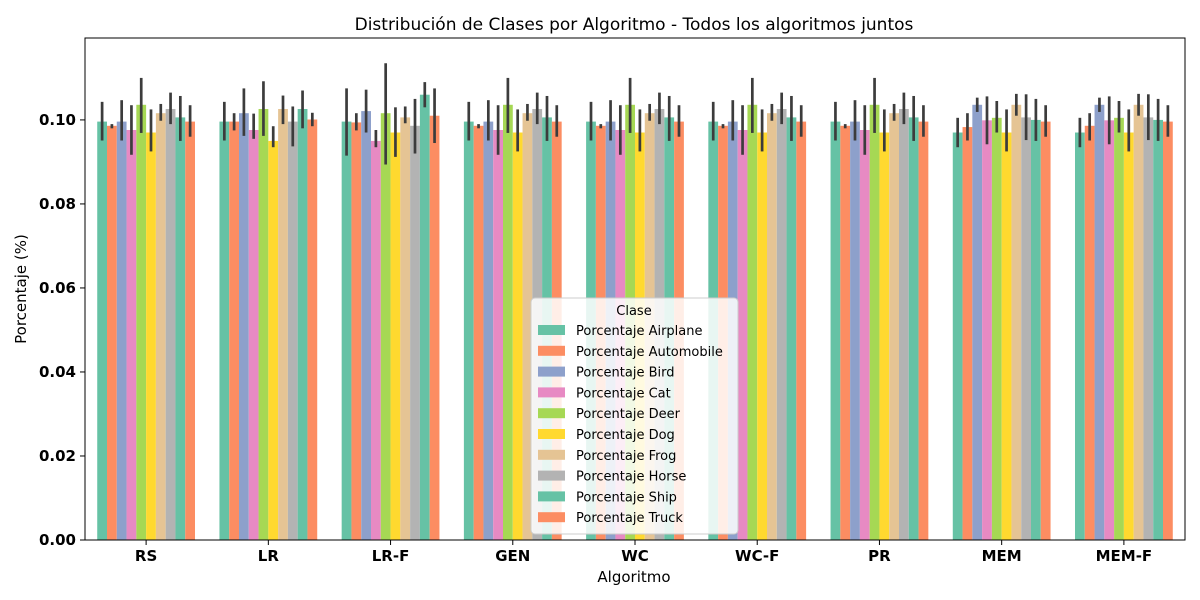  What do you see at coordinates (1002, 556) in the screenshot?
I see `x-tick-label: MEM` at bounding box center [1002, 556].